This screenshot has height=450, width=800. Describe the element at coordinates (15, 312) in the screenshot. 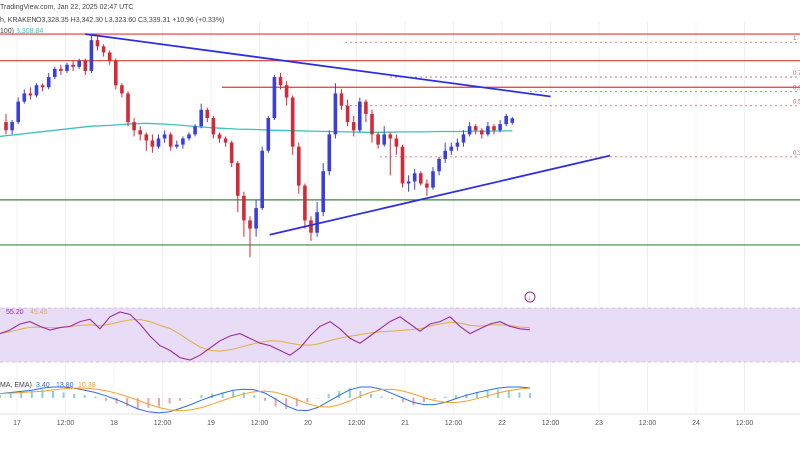

I see `rsi-value: 55.20` at that location.